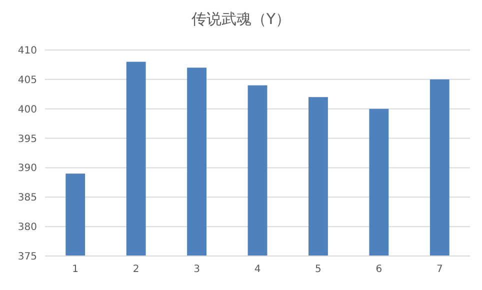 The image size is (482, 290). What do you see at coordinates (27, 110) in the screenshot?
I see `y-tick-label: 400` at bounding box center [27, 110].